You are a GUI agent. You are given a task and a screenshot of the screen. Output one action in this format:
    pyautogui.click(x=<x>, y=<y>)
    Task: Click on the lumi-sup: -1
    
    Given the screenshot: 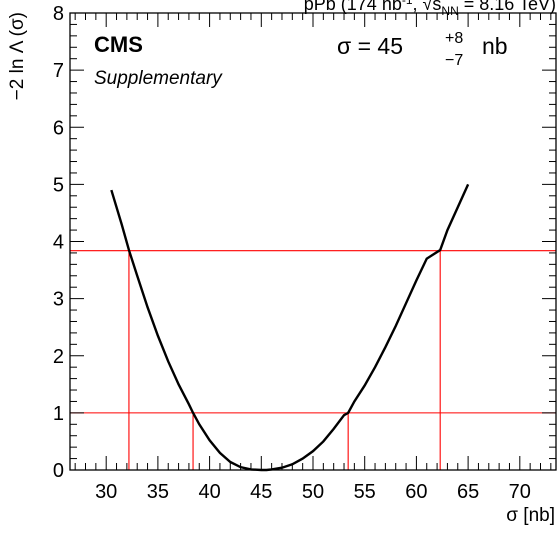 What is the action you would take?
    pyautogui.click(x=407, y=3)
    